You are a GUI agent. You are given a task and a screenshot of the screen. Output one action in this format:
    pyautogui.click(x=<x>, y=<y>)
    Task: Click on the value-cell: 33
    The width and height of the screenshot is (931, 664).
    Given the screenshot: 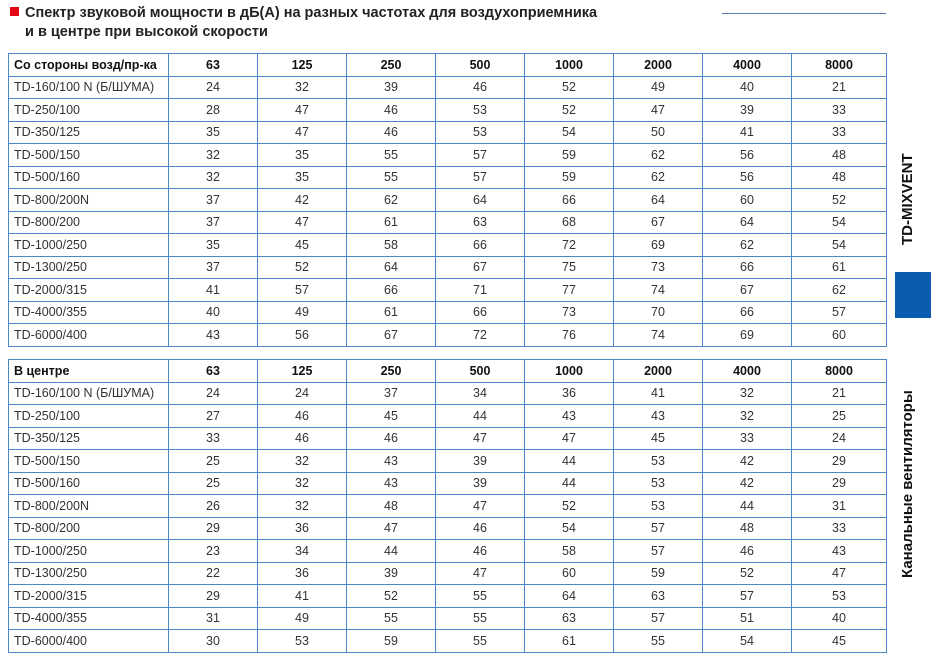 What is the action you would take?
    pyautogui.click(x=839, y=110)
    